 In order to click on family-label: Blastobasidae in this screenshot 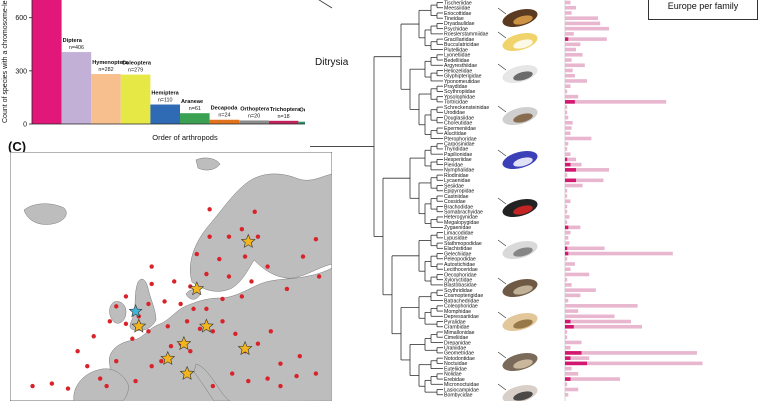, I will do `click(460, 286)`.